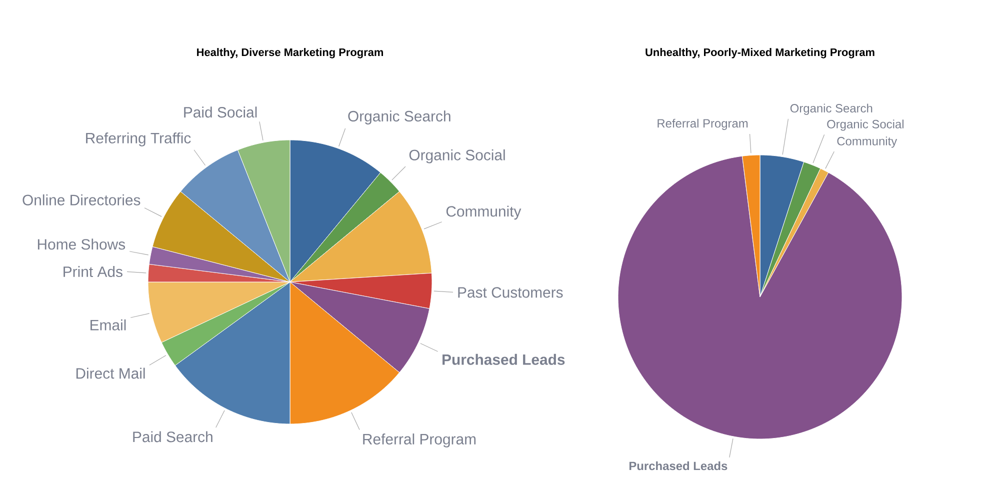  What do you see at coordinates (220, 112) in the screenshot?
I see `slice-label: Paid Social` at bounding box center [220, 112].